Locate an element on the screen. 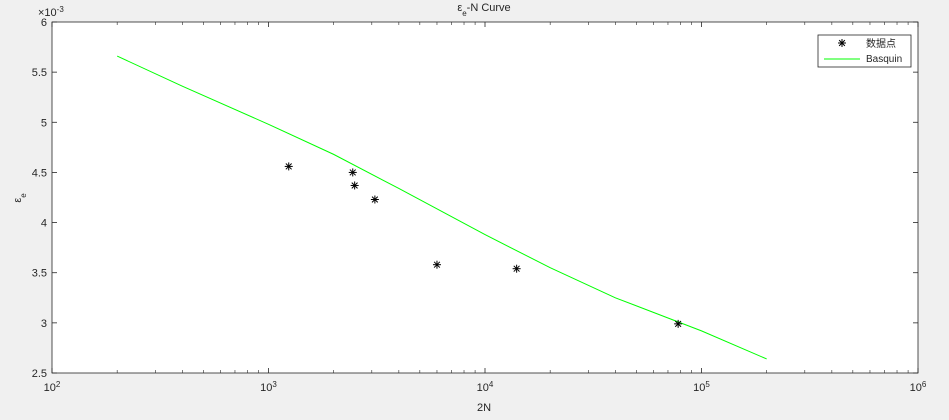 The height and width of the screenshot is (420, 949). legend-asterisk-icon is located at coordinates (842, 43).